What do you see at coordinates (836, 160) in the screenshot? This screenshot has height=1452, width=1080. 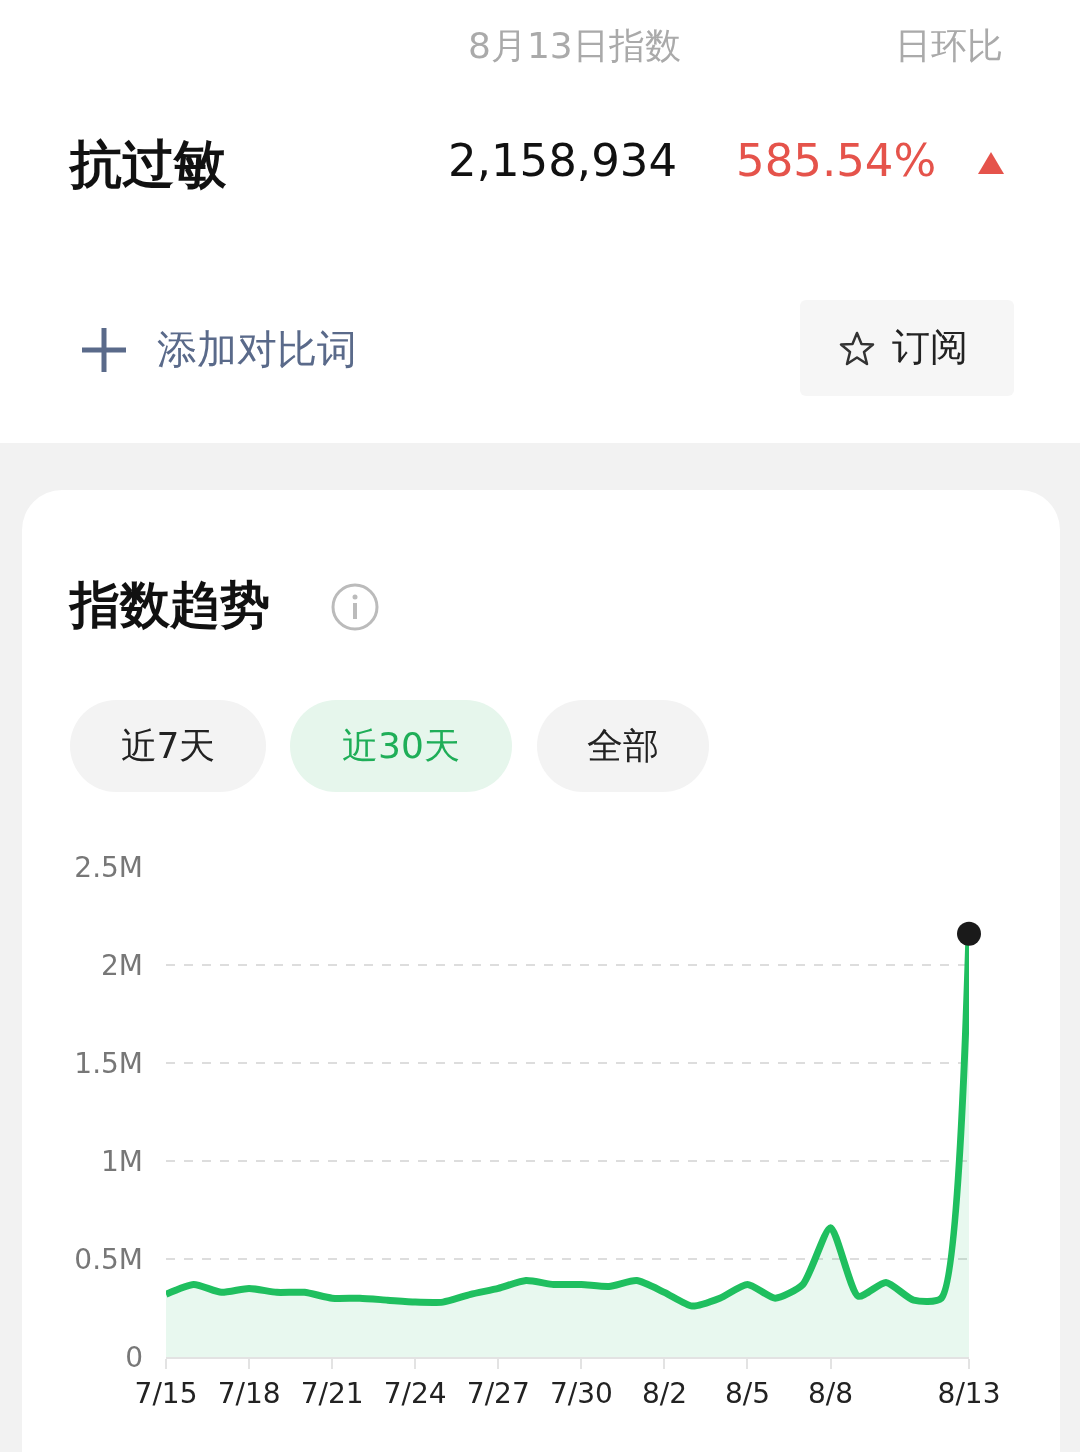 I see `text: 585.54%` at bounding box center [836, 160].